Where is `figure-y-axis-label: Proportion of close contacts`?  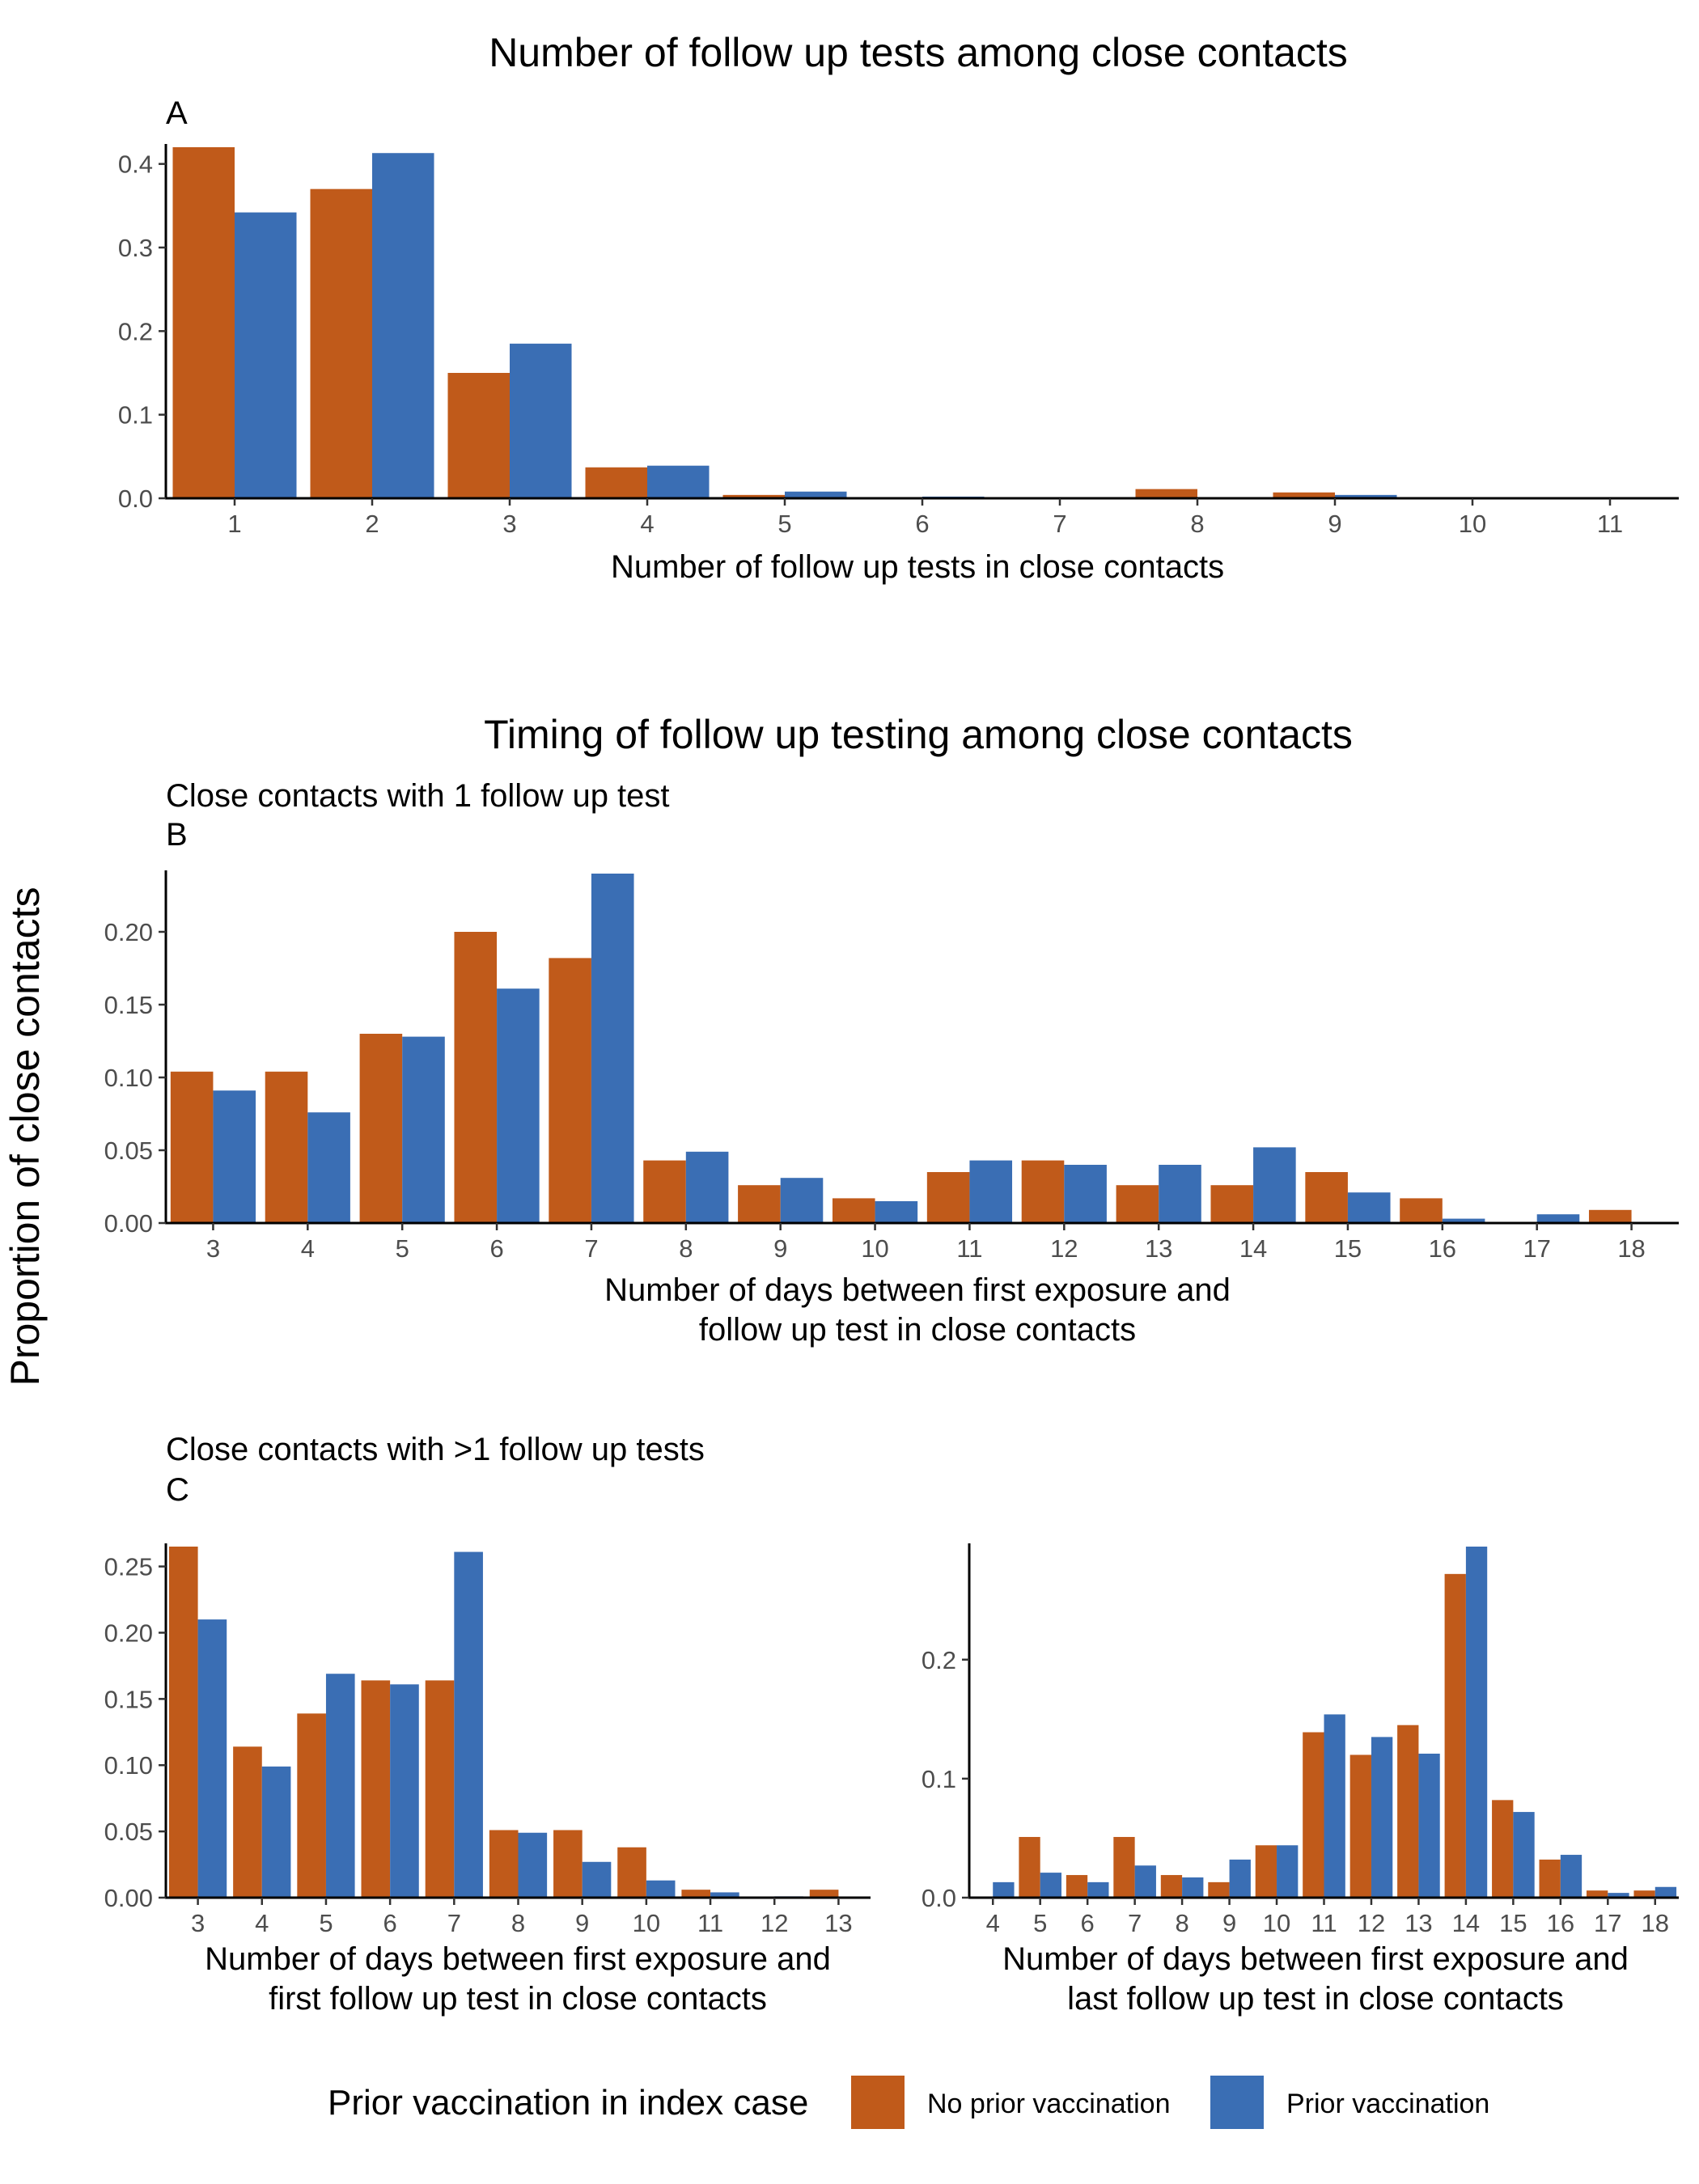 figure-y-axis-label: Proportion of close contacts is located at coordinates (25, 1136).